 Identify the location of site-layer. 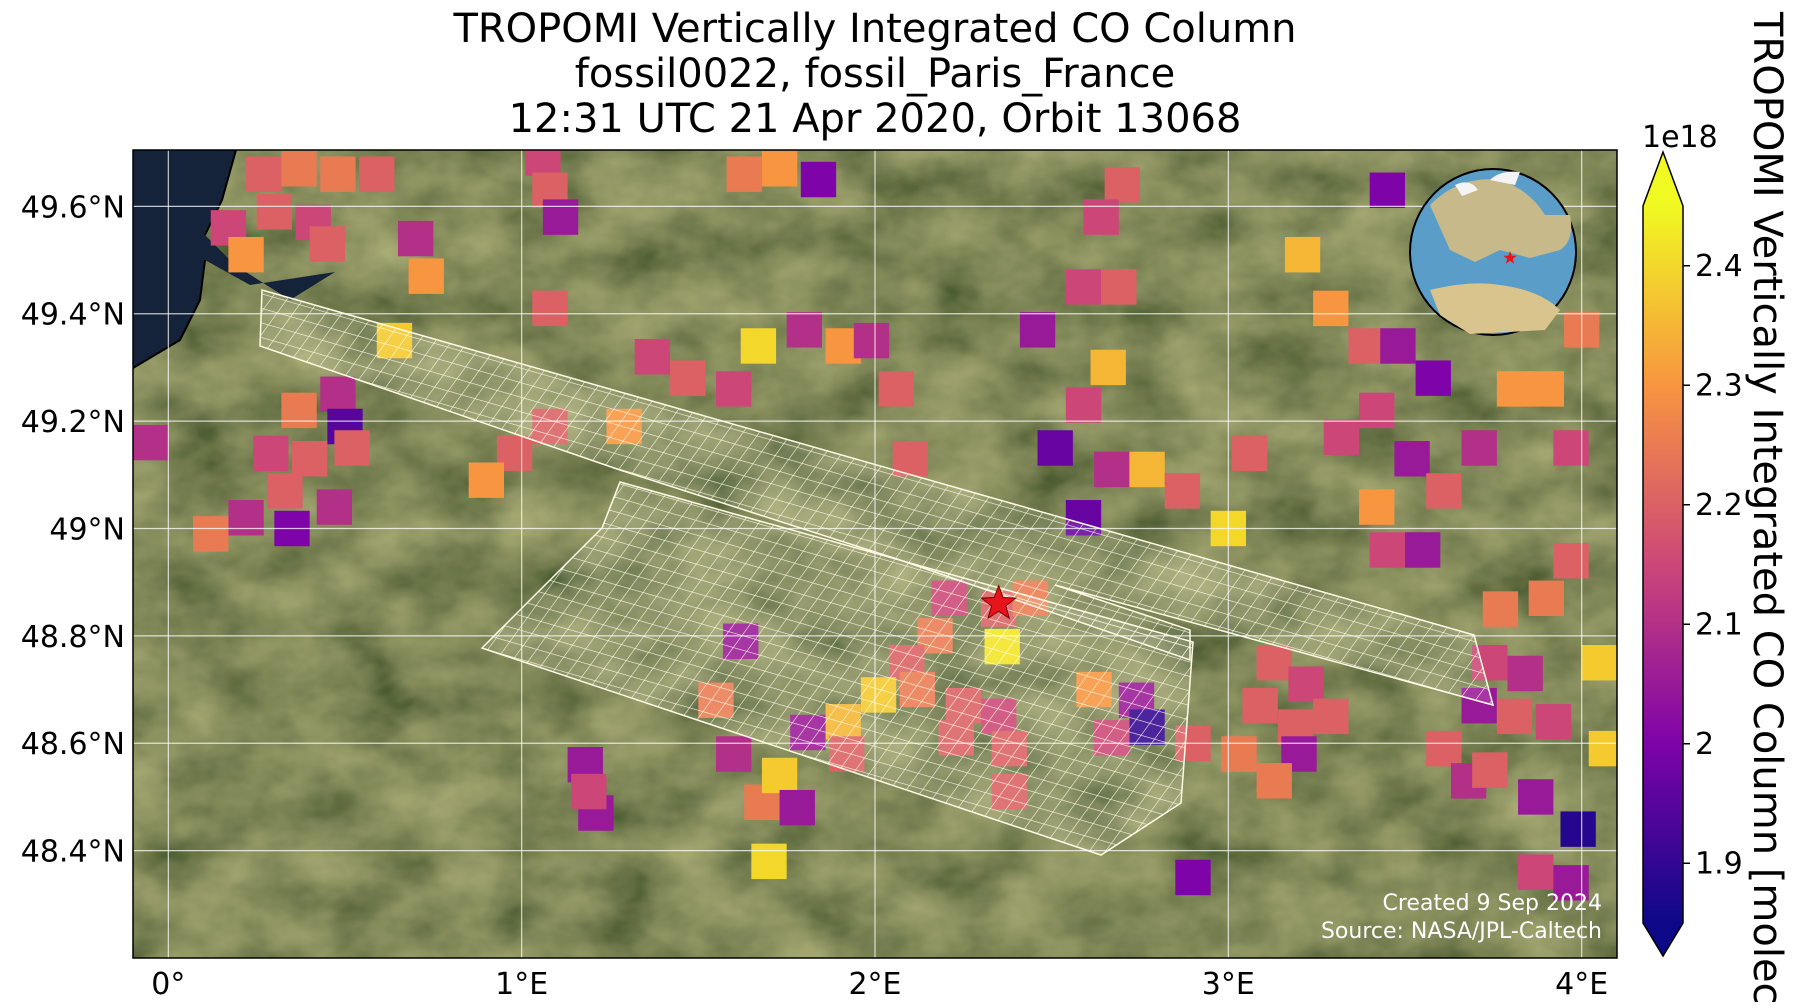
(1248, 435).